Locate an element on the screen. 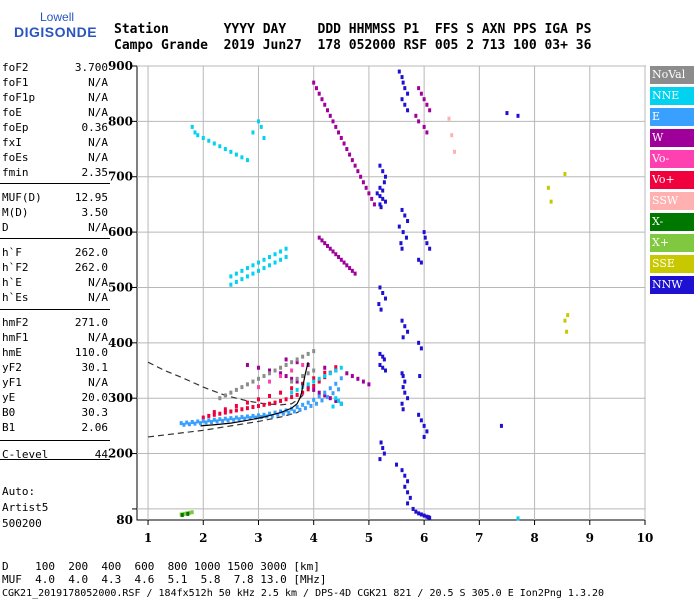 This screenshot has width=700, height=600. param-row-mufd: MUF(D) 12.95 is located at coordinates (55, 197).